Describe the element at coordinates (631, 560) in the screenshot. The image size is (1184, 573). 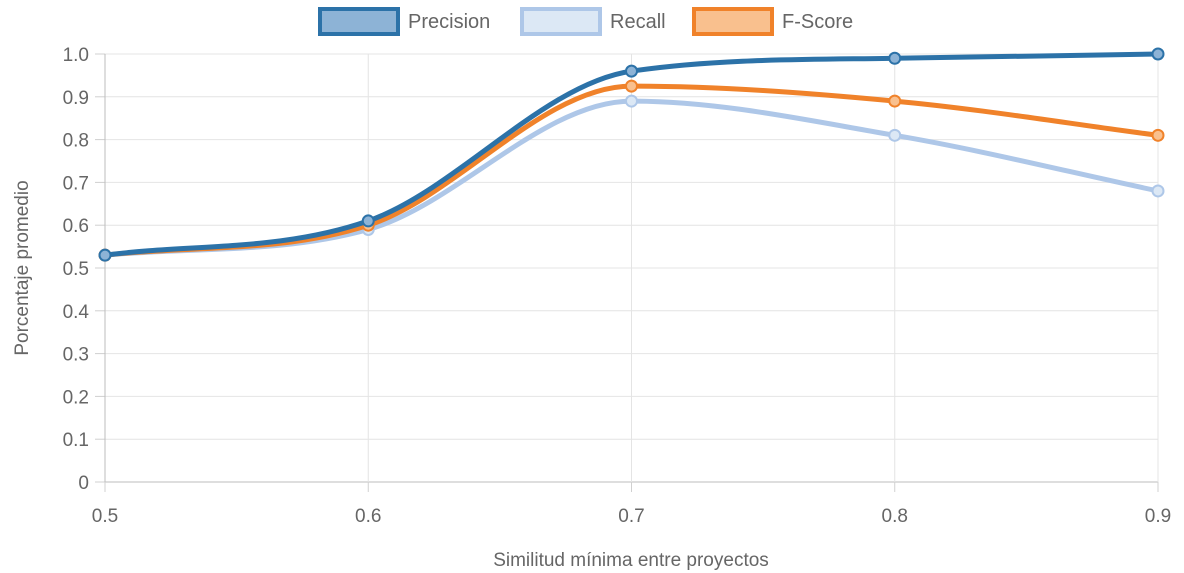
I see `x-axis-title: Similitud mínima entre proyectos` at that location.